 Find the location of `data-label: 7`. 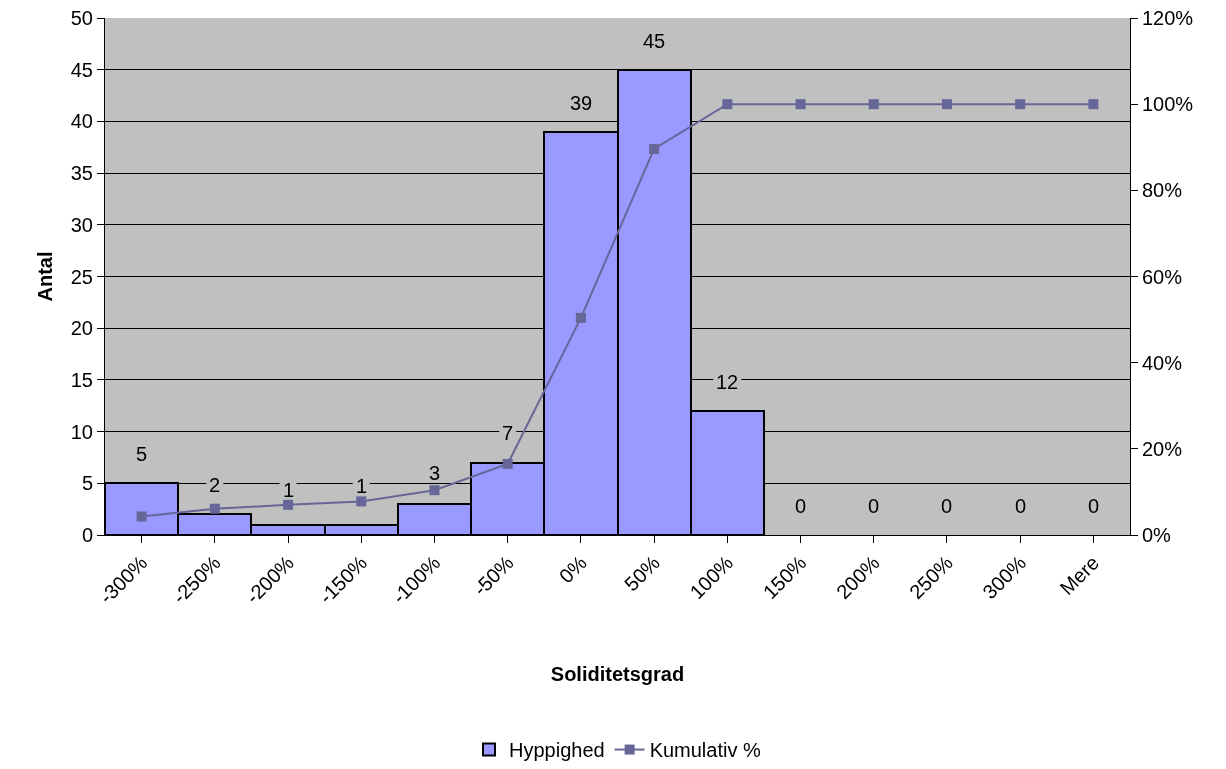

data-label: 7 is located at coordinates (508, 433).